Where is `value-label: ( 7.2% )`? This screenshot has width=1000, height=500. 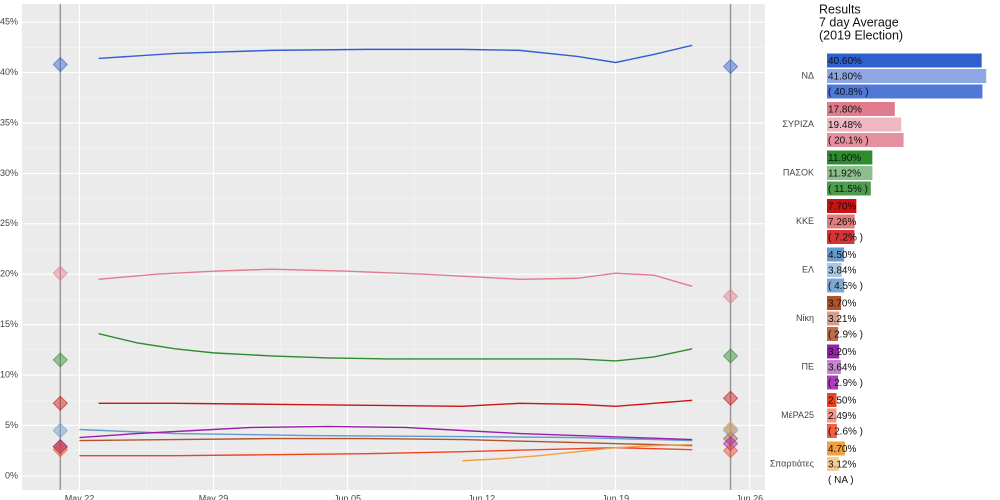 value-label: ( 7.2% ) is located at coordinates (845, 238).